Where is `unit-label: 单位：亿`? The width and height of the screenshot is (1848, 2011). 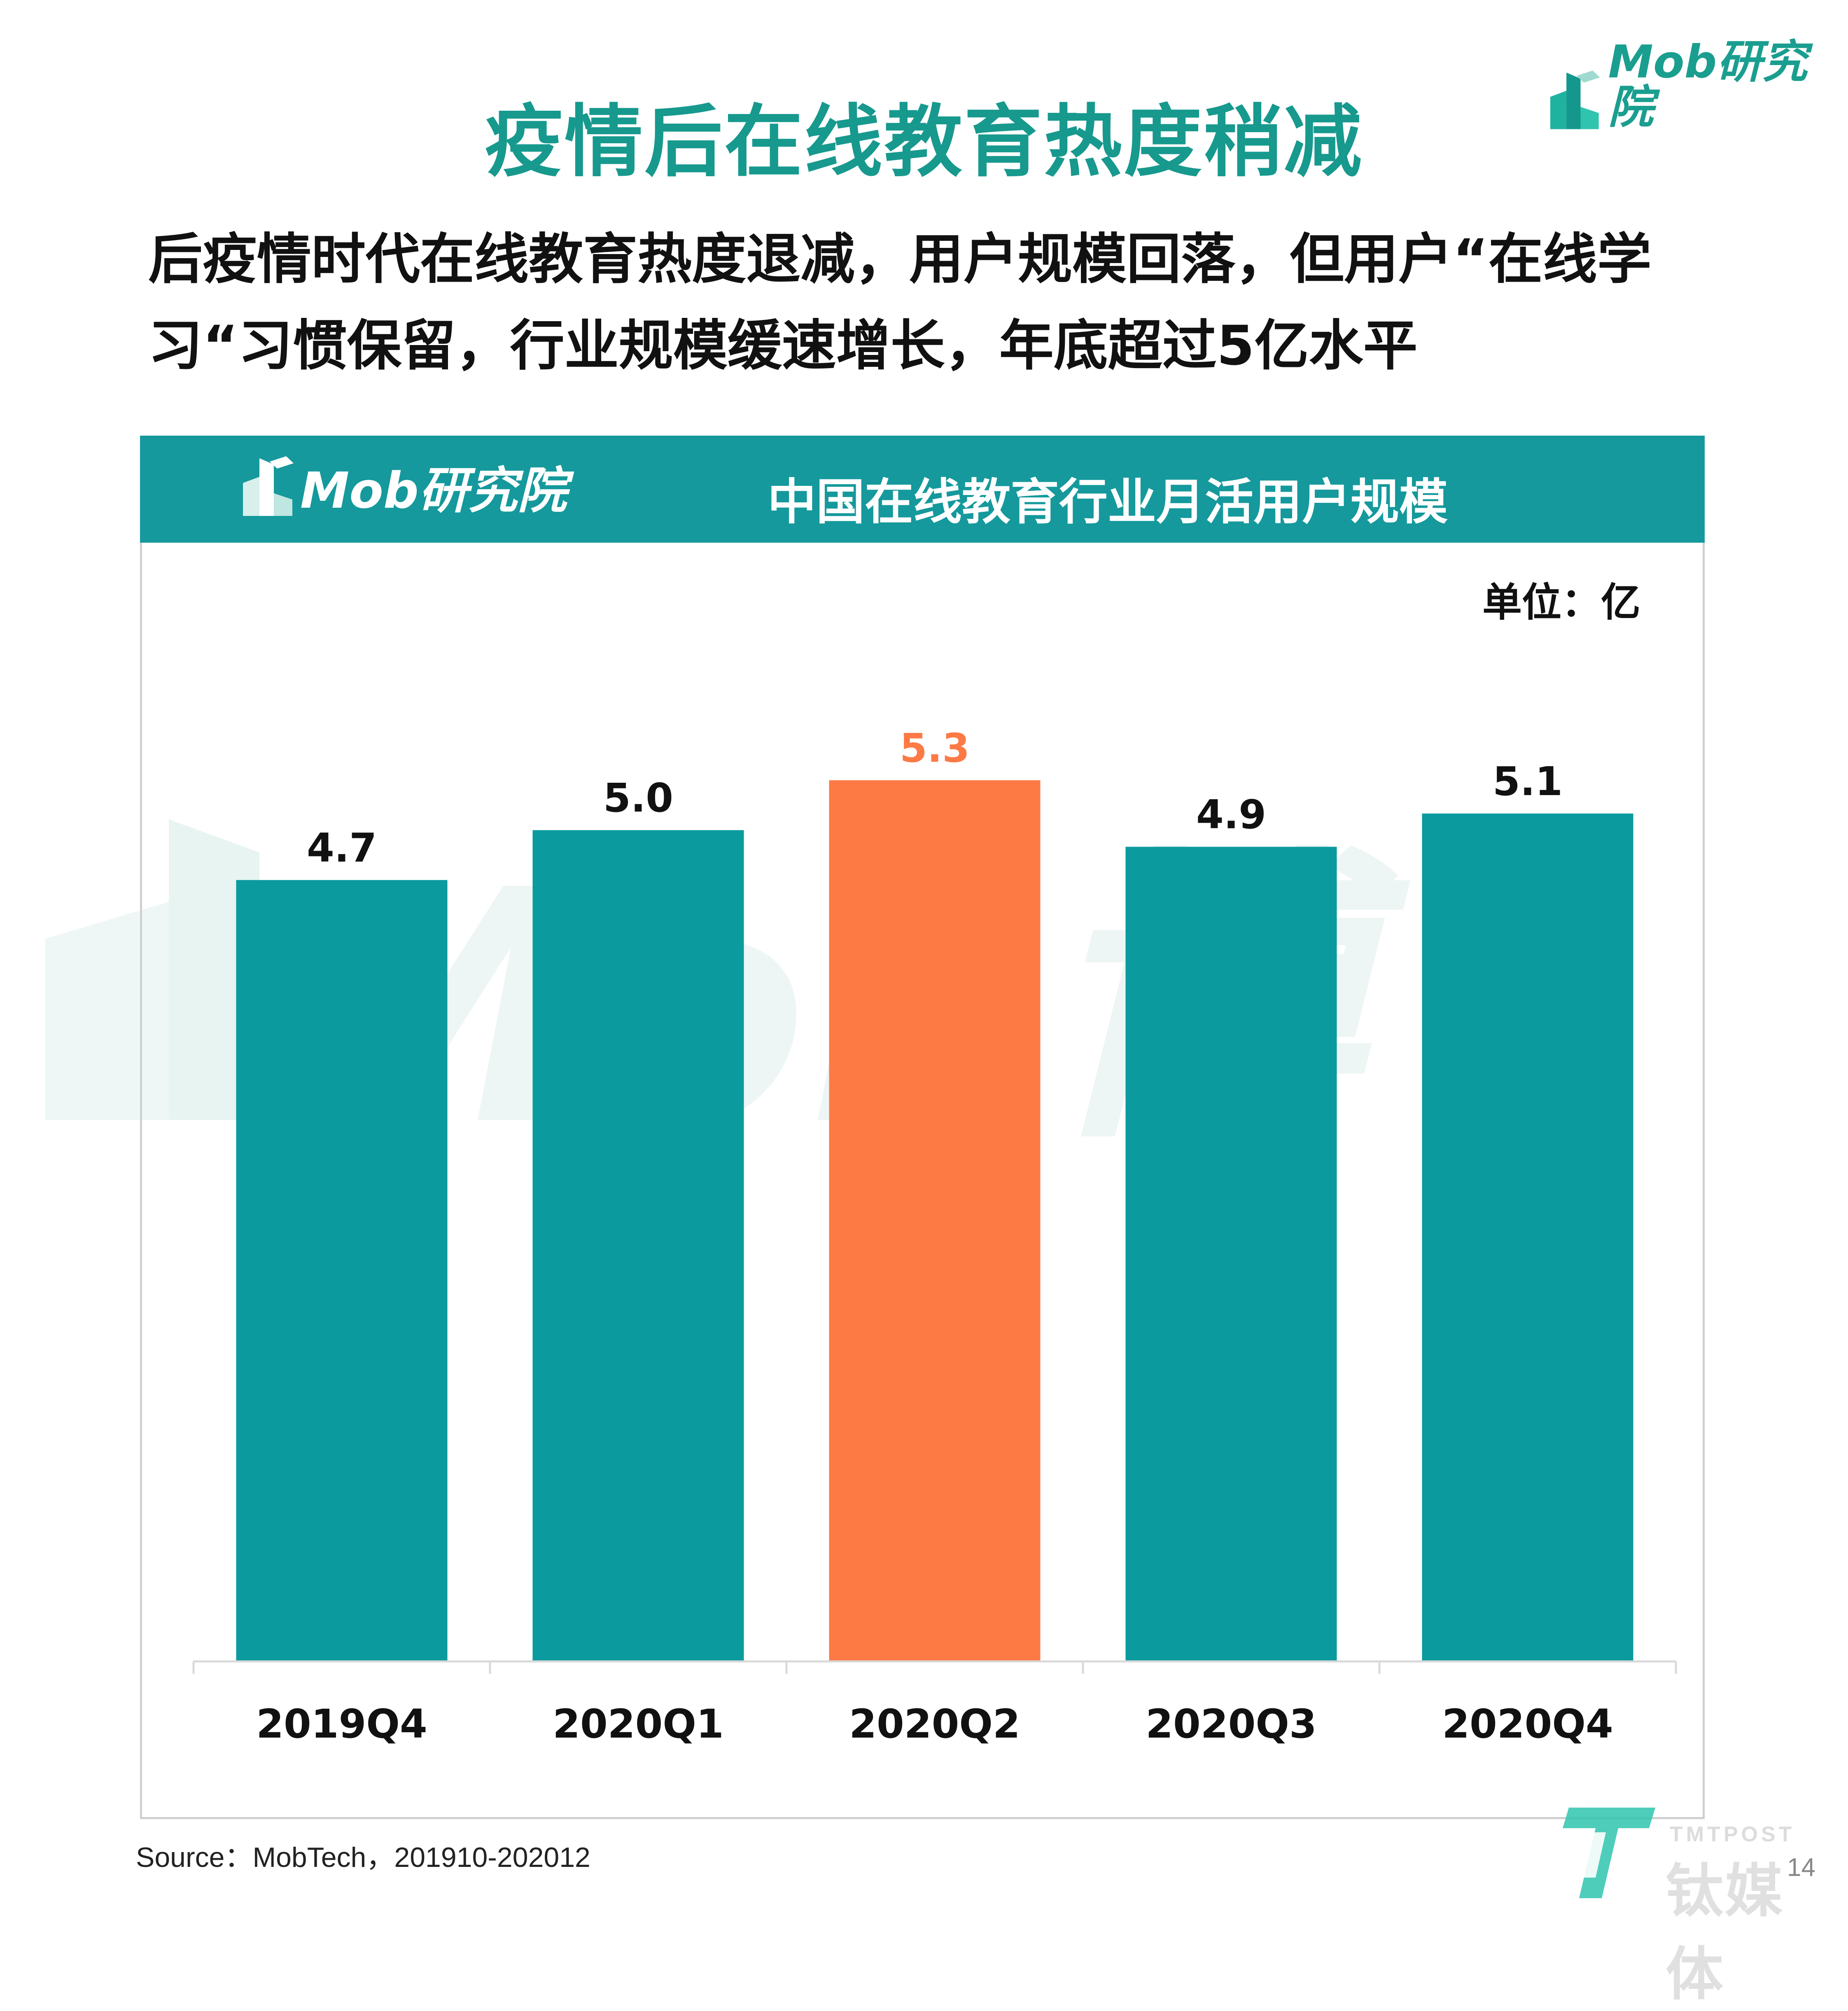
unit-label: 单位：亿 is located at coordinates (1561, 602).